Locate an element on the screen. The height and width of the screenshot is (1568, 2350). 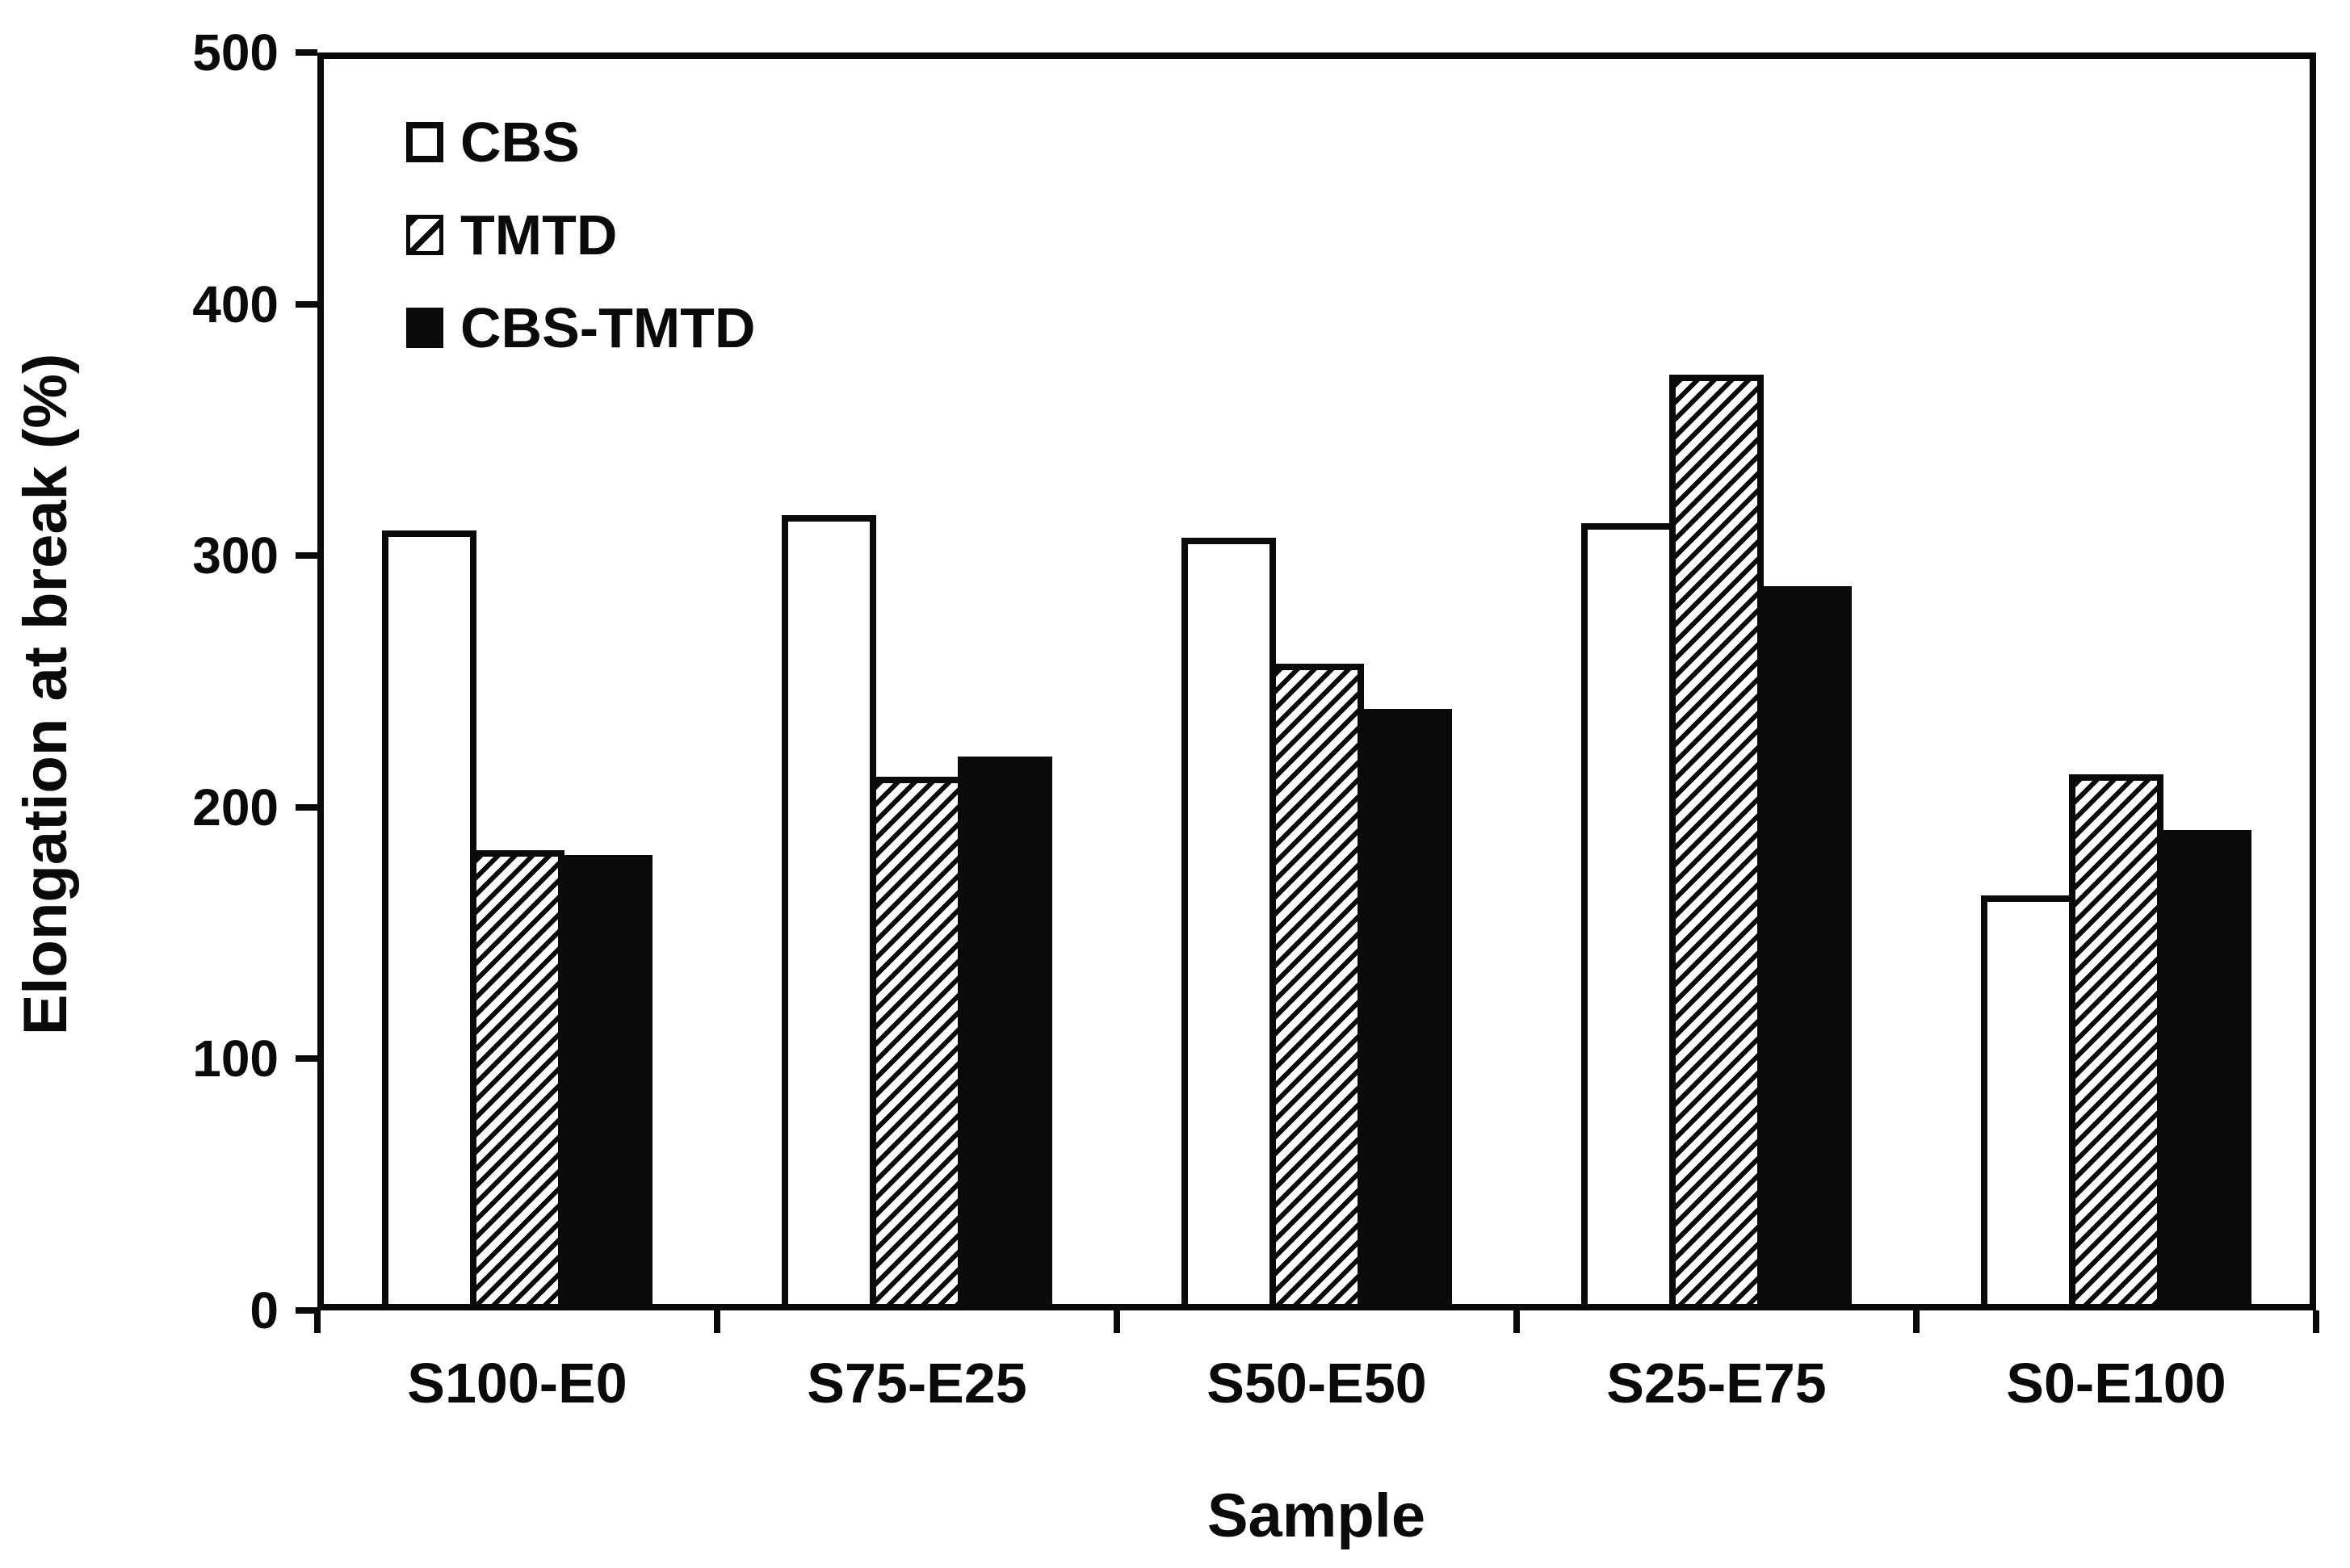
bar-cbs-tmtd-s100-e0 is located at coordinates (605, 1082).